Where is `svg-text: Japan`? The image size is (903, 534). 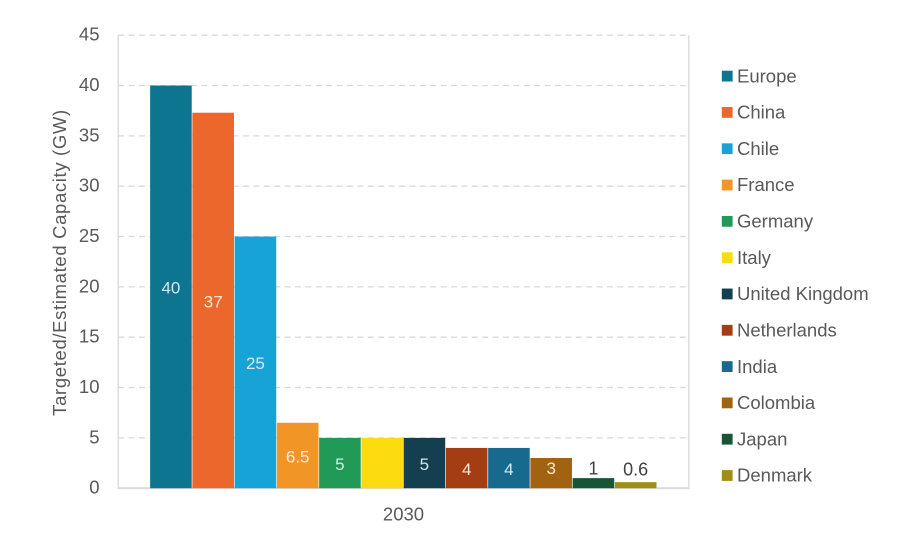
svg-text: Japan is located at coordinates (762, 438).